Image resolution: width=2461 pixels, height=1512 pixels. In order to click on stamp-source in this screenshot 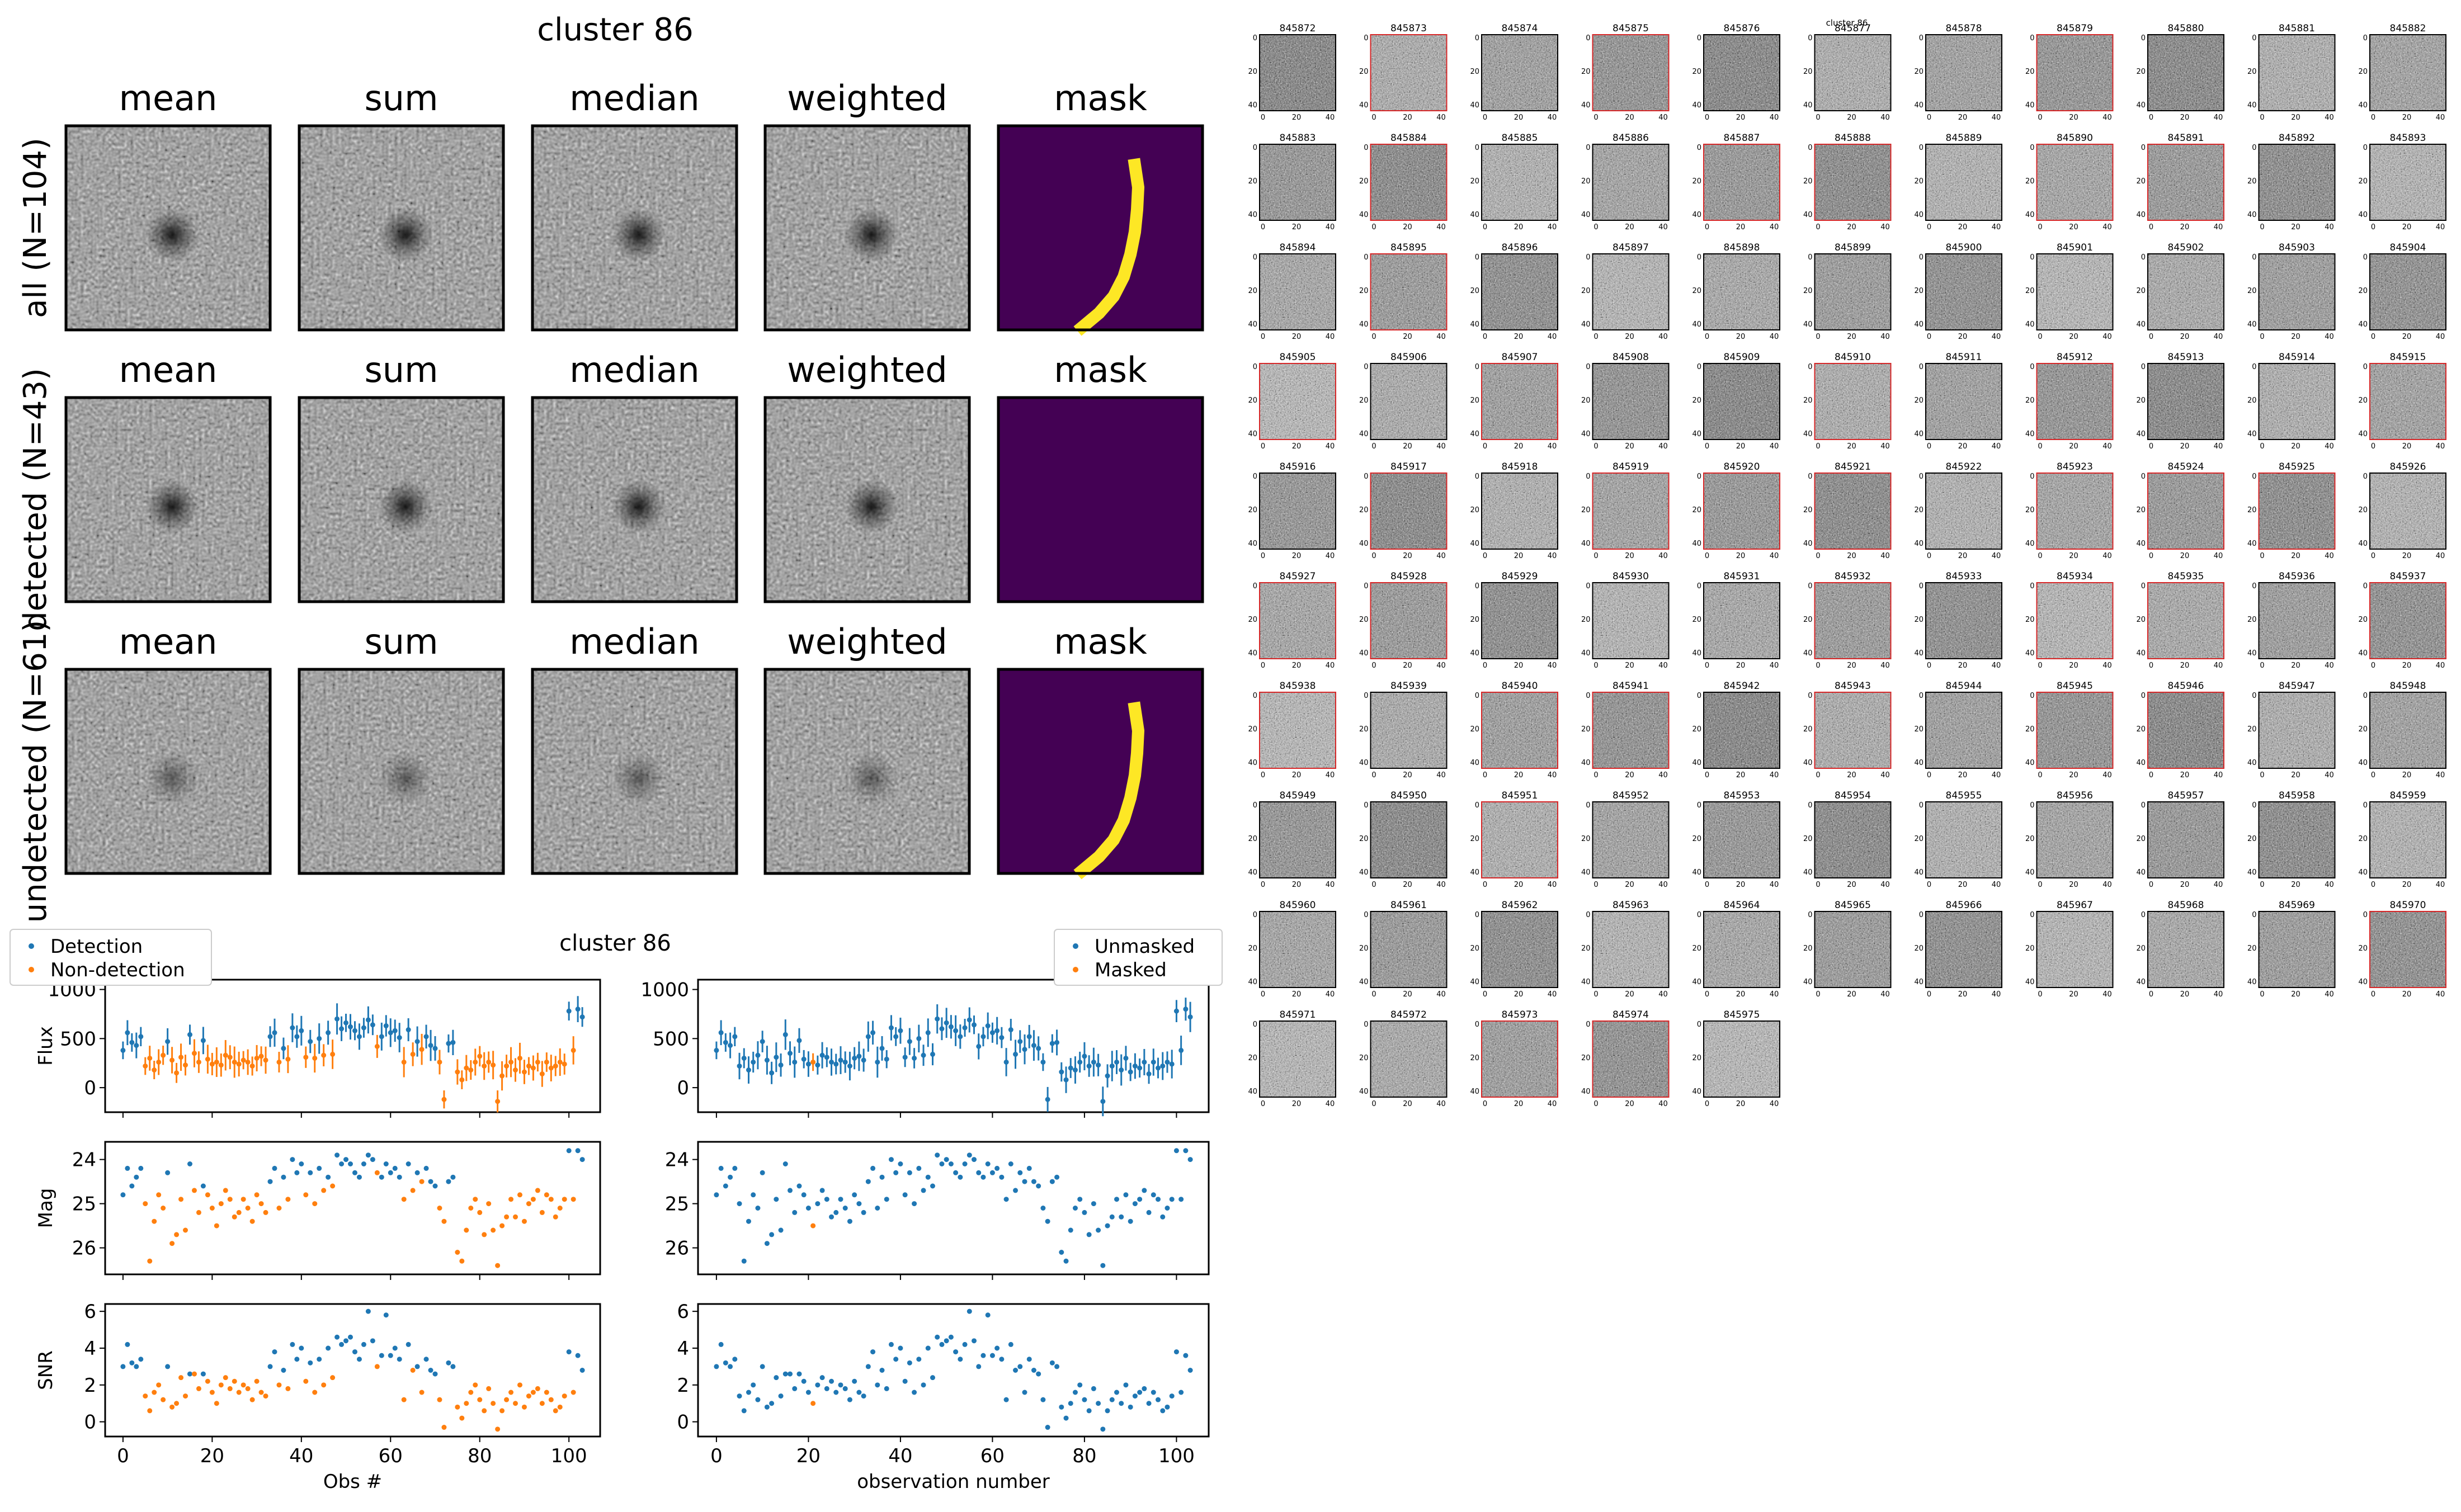, I will do `click(405, 506)`.